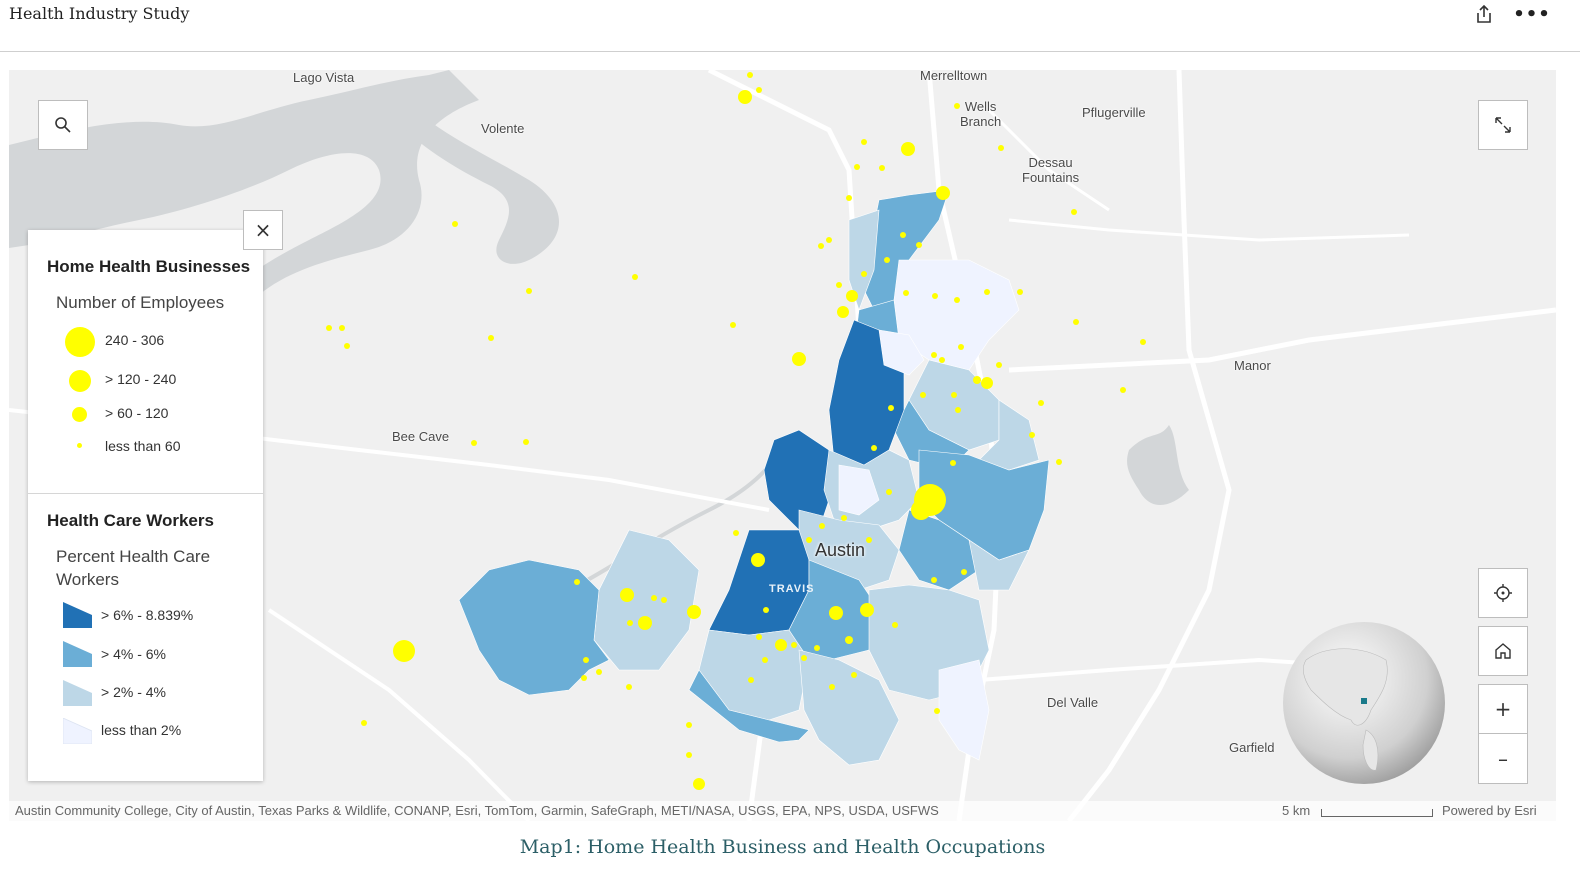 The height and width of the screenshot is (875, 1580). What do you see at coordinates (77, 654) in the screenshot?
I see `legend-swatch-mid` at bounding box center [77, 654].